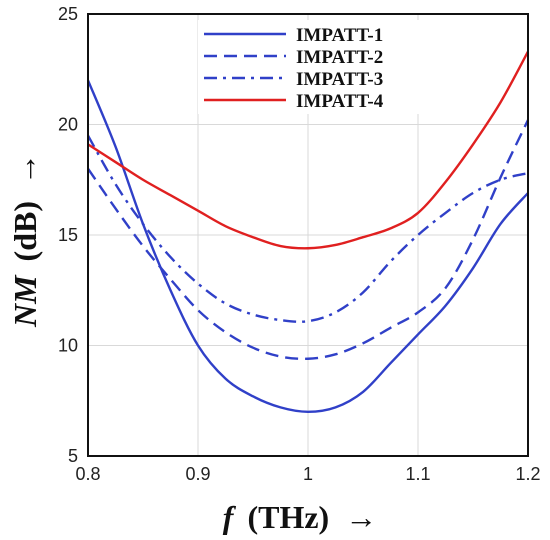 This screenshot has width=550, height=540. I want to click on x-axis-title: f (THz) →, so click(300, 517).